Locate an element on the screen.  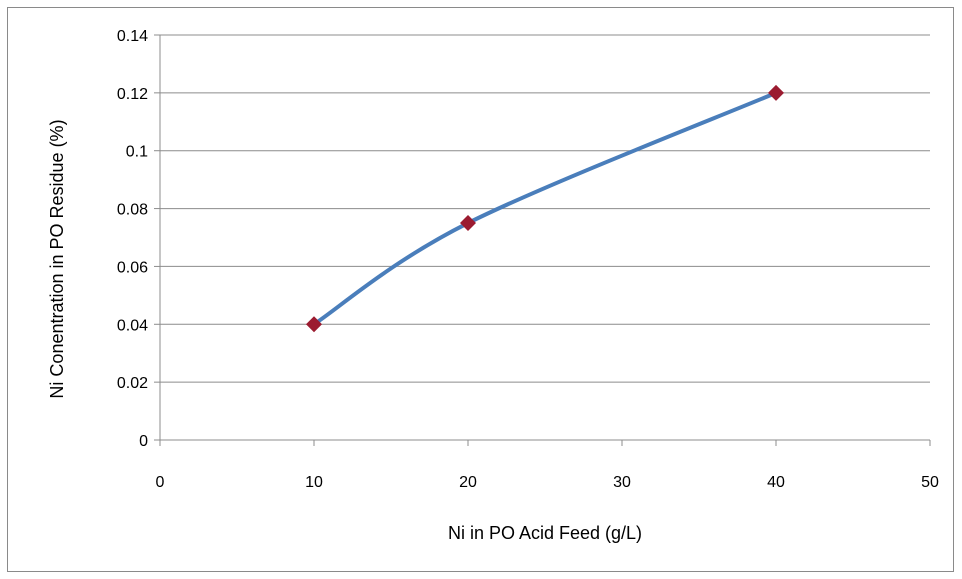
x-tick-label-30: 30 is located at coordinates (622, 482).